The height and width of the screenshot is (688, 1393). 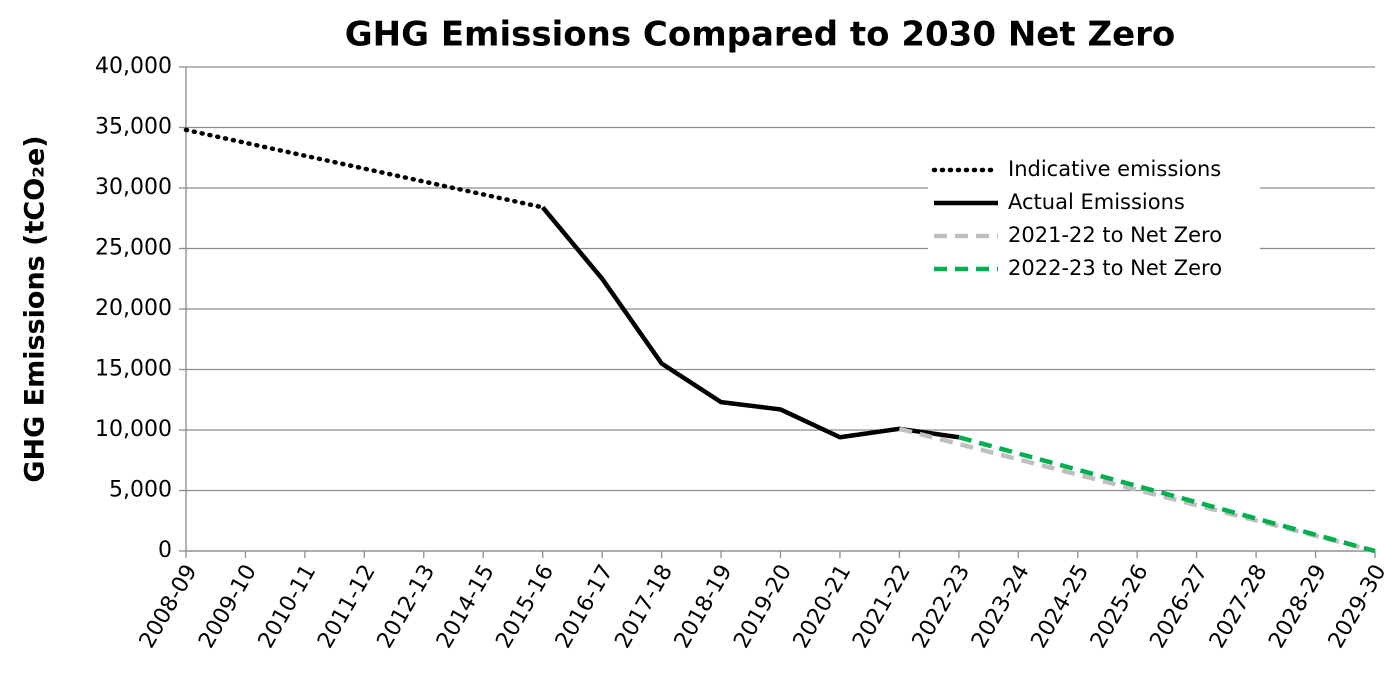 What do you see at coordinates (466, 607) in the screenshot?
I see `x-tick-label: 2014-15` at bounding box center [466, 607].